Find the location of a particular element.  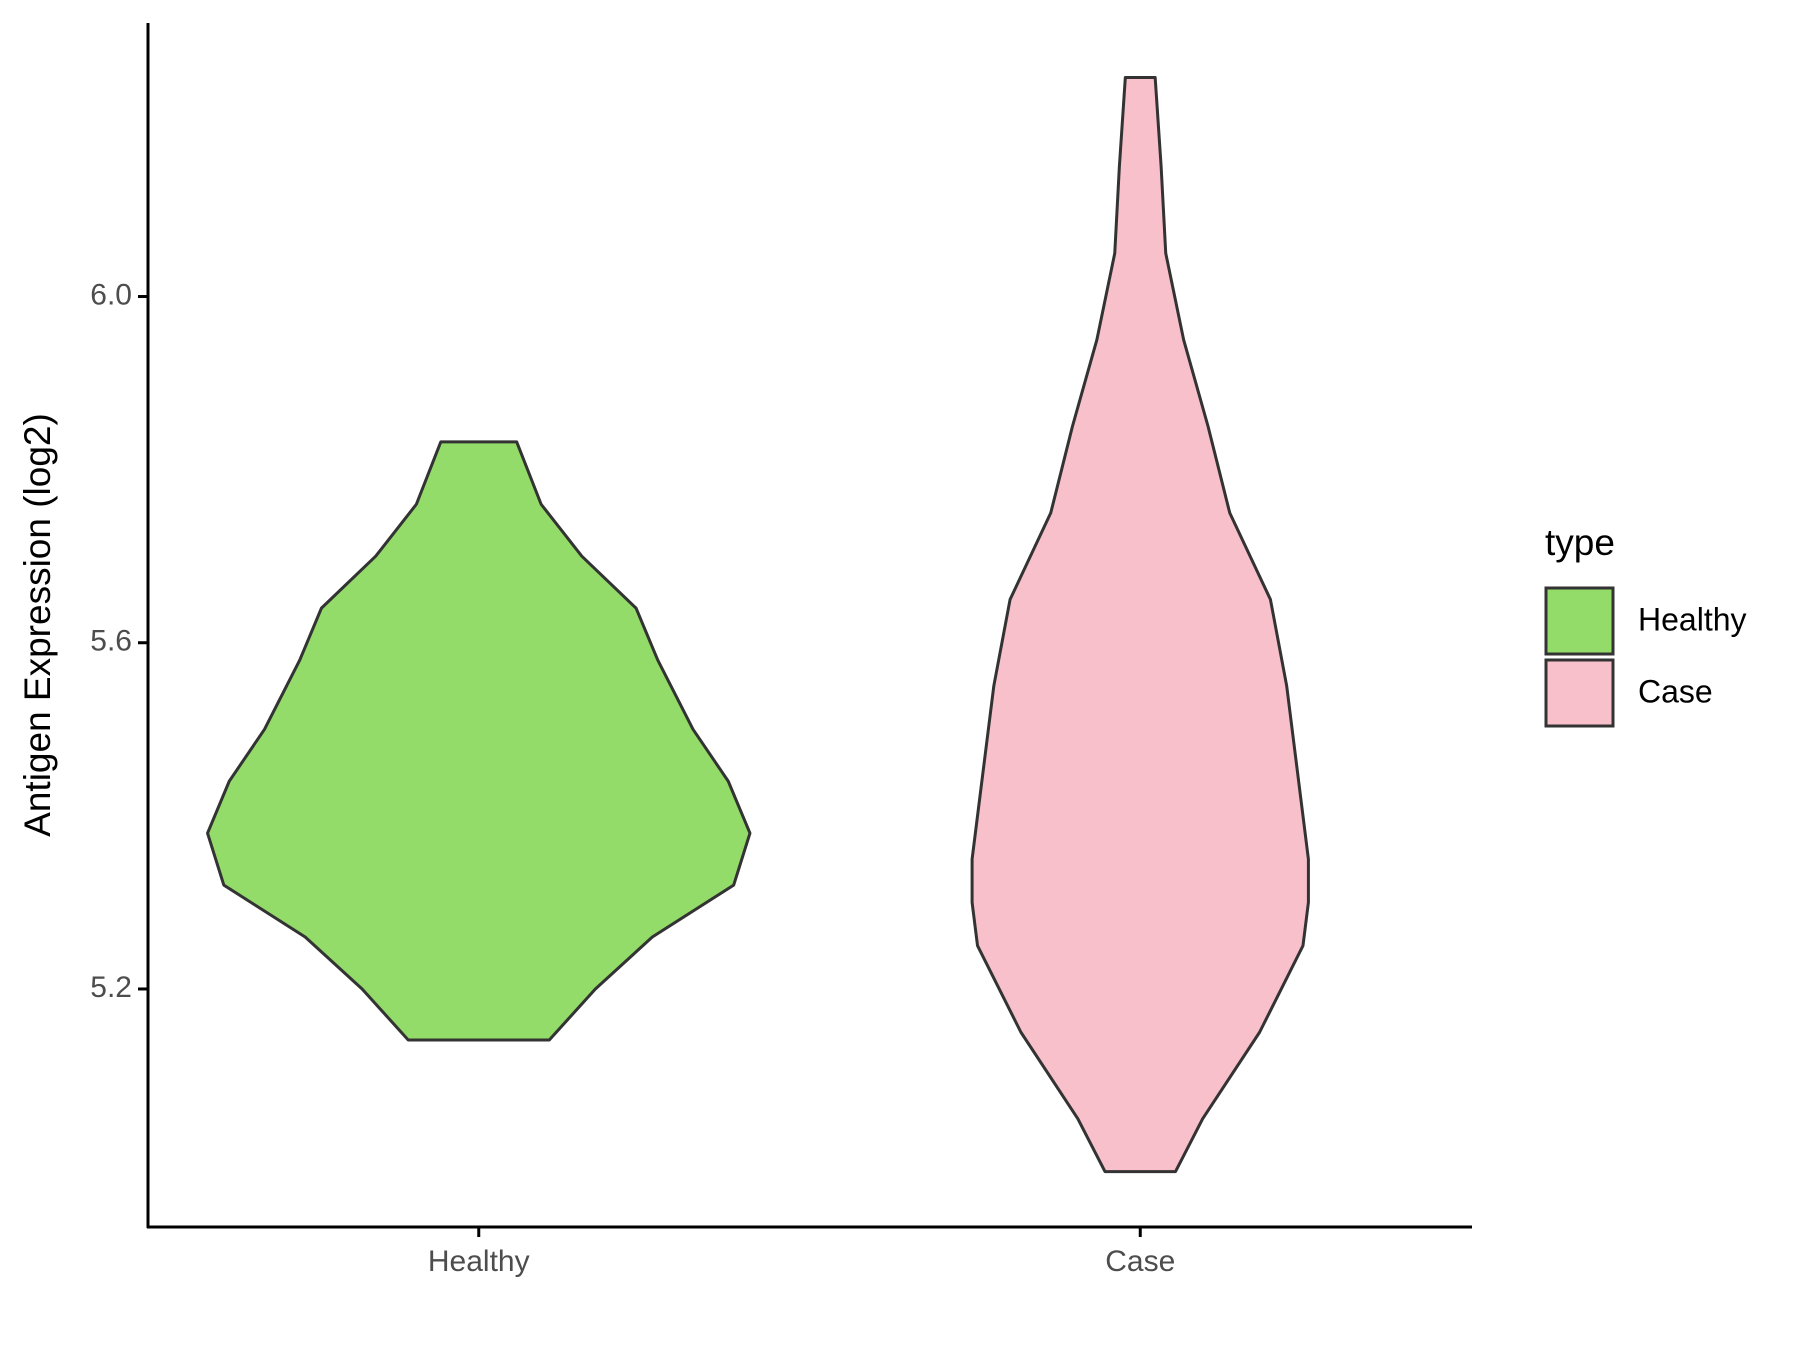

y-tick-label: 5.2 is located at coordinates (111, 987).